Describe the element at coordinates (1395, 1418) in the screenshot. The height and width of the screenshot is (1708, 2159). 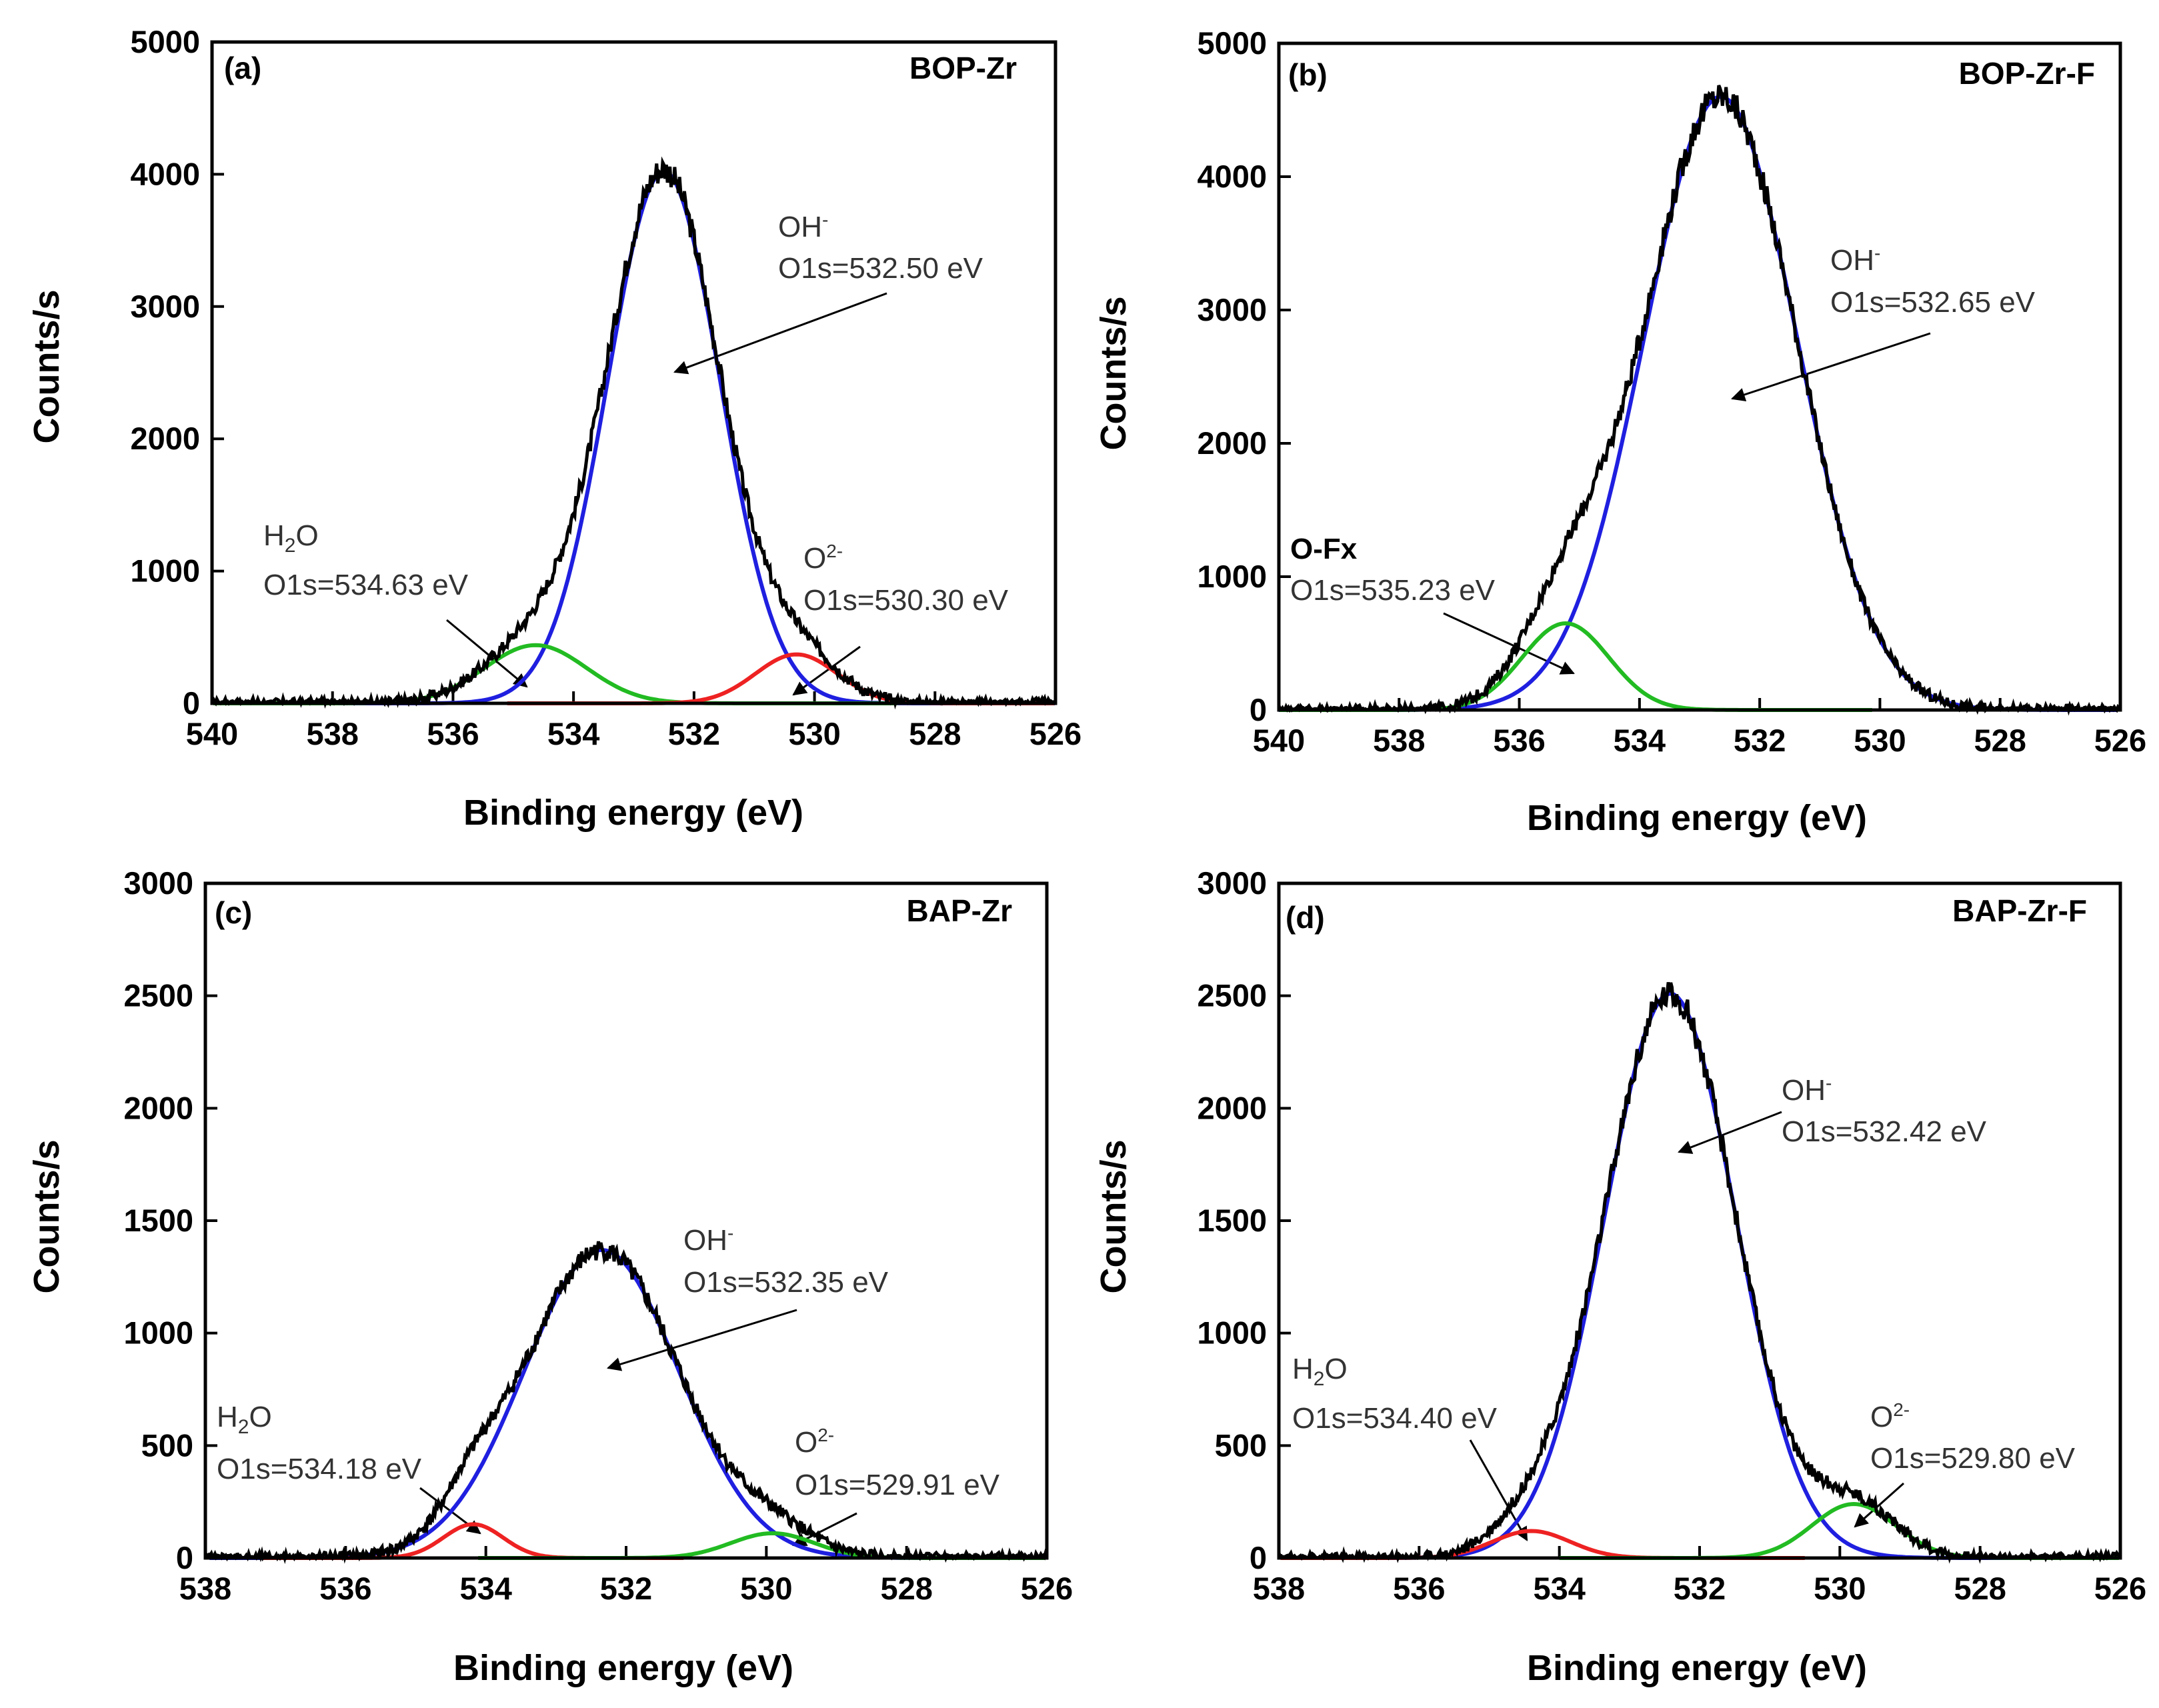
I see `annotation-h2o-value: O1s=534.40 eV` at that location.